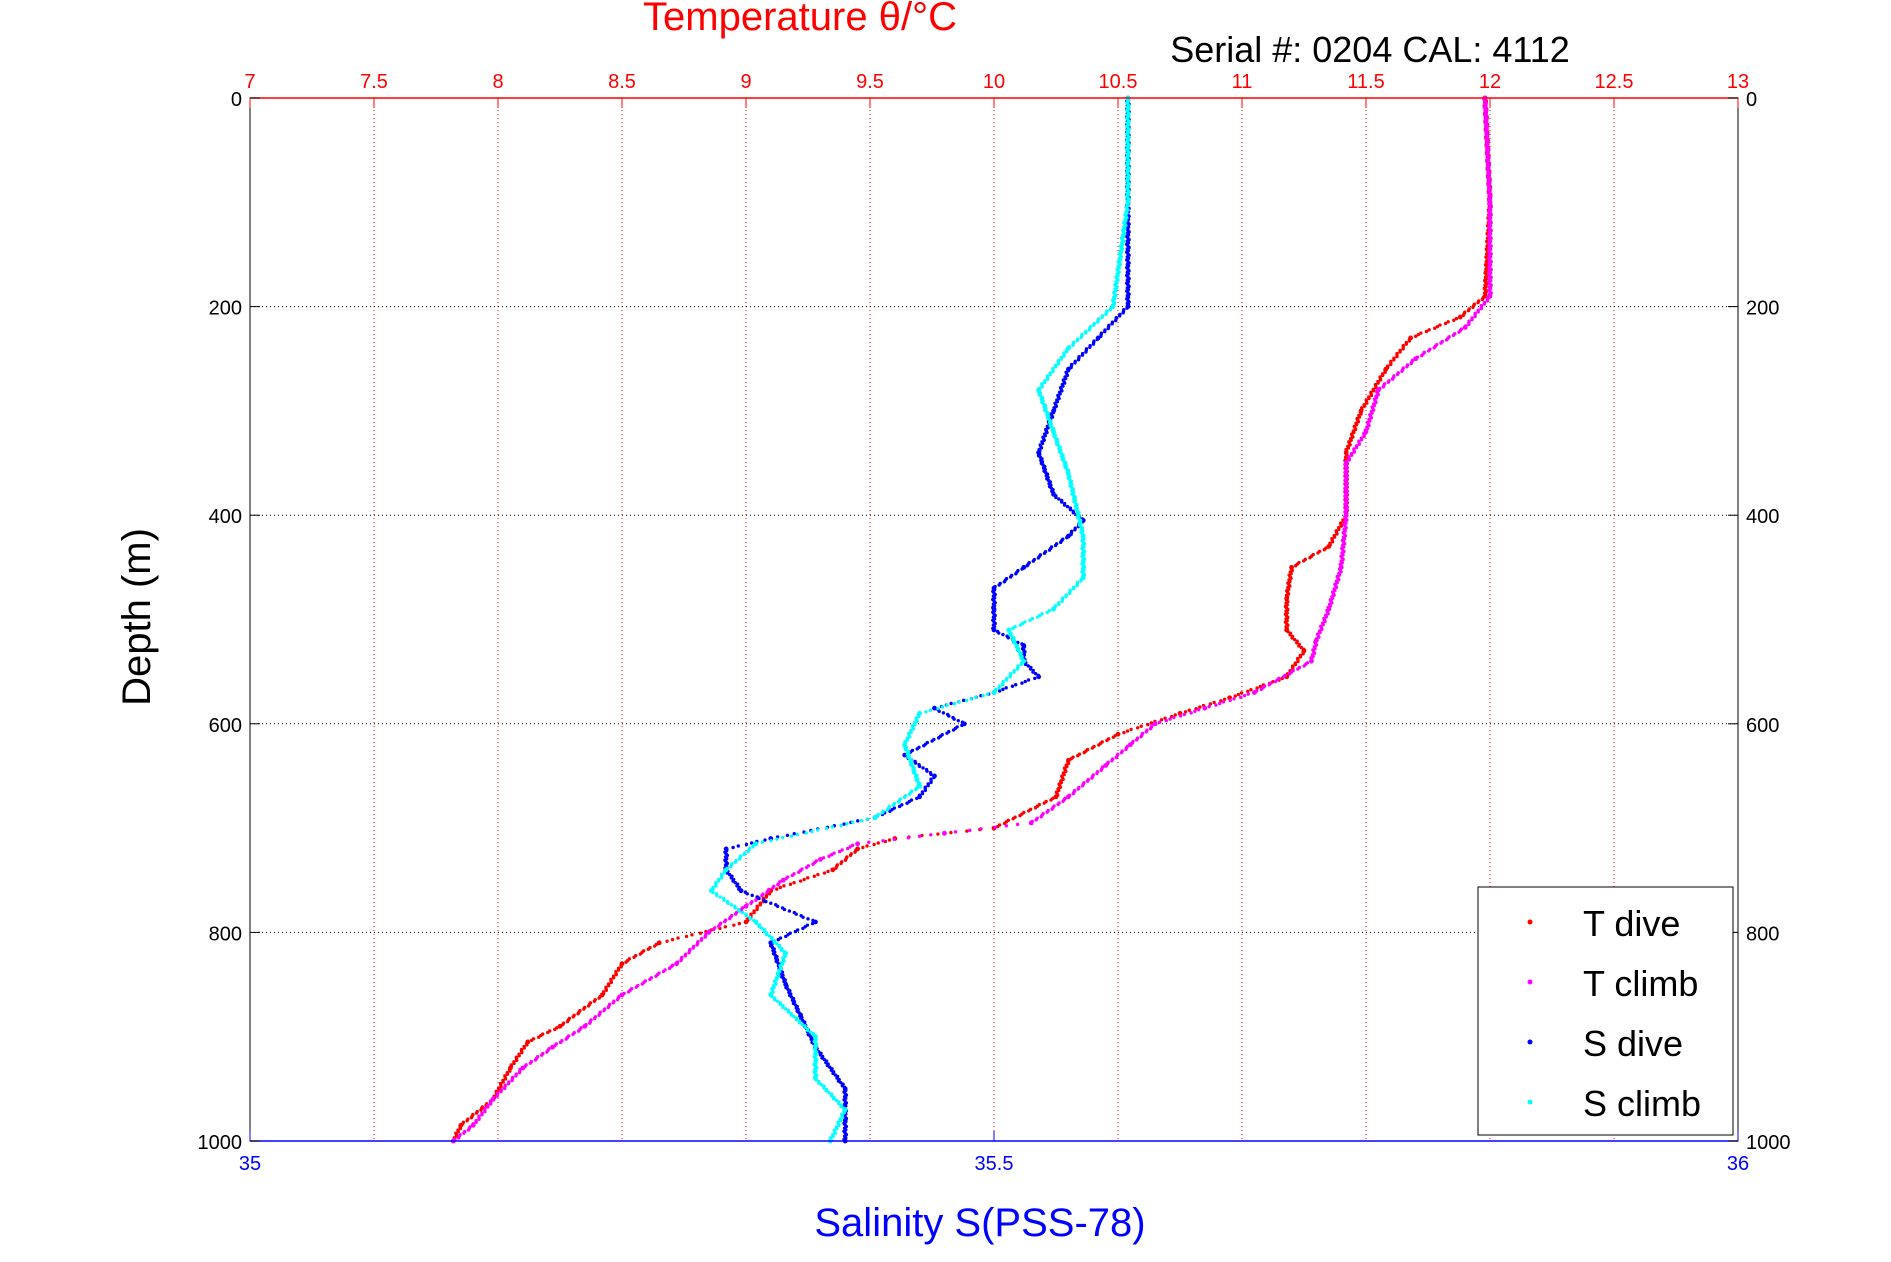  I want to click on legend: T dive T climb S dive S climb, so click(1605, 1011).